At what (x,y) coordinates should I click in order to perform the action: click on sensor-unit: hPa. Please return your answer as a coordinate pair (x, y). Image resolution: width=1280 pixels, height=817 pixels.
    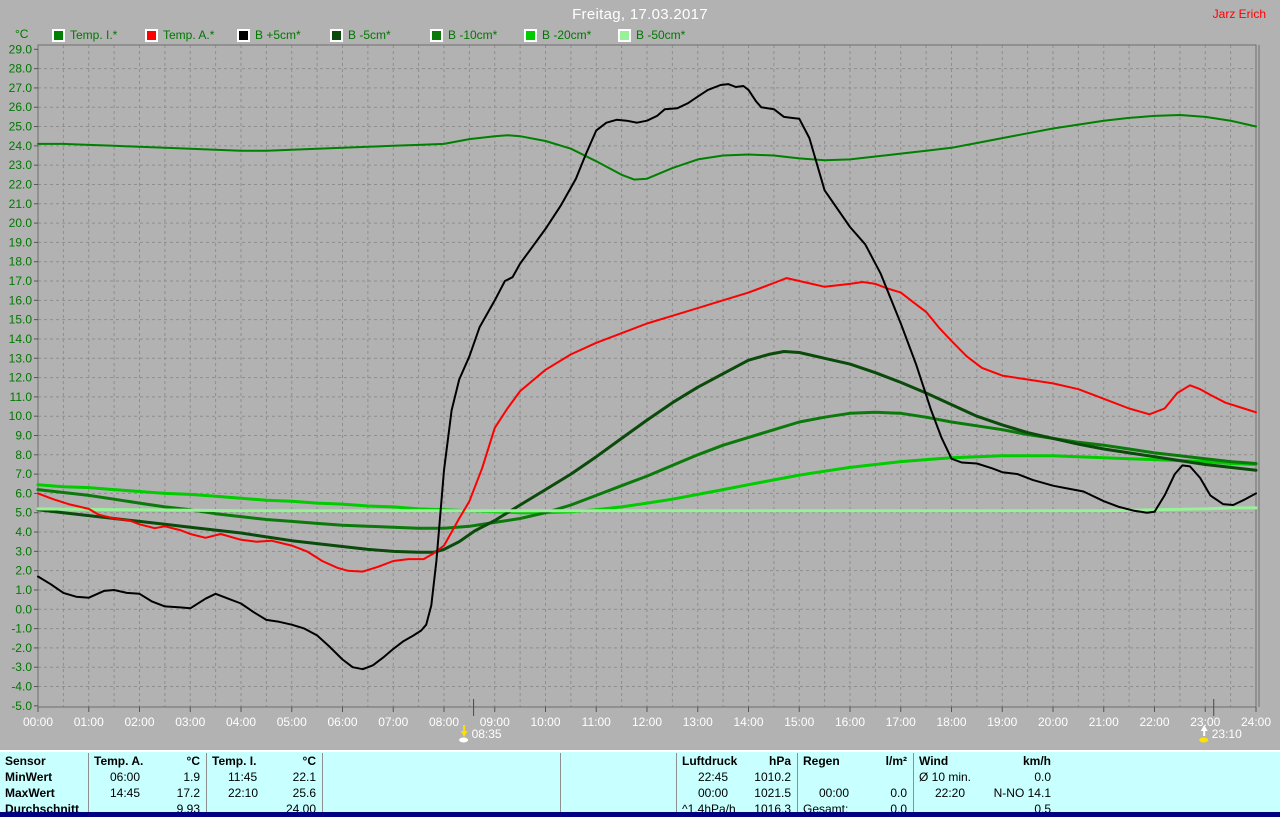
    Looking at the image, I should click on (779, 761).